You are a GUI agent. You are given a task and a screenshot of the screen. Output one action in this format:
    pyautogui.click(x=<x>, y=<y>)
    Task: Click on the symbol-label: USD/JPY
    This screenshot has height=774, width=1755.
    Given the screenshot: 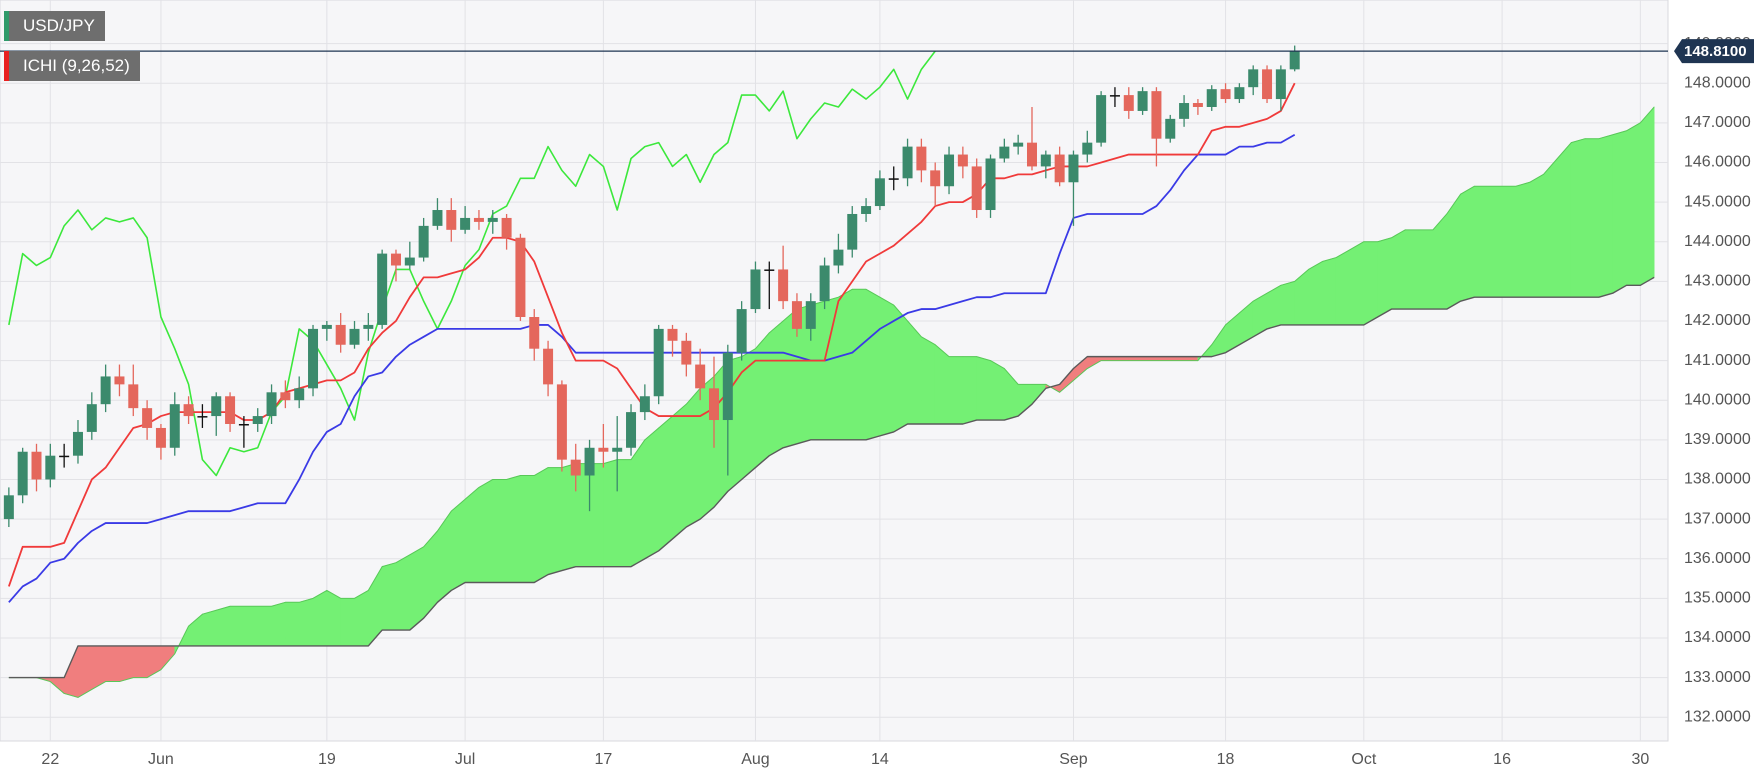 What is the action you would take?
    pyautogui.click(x=54, y=26)
    